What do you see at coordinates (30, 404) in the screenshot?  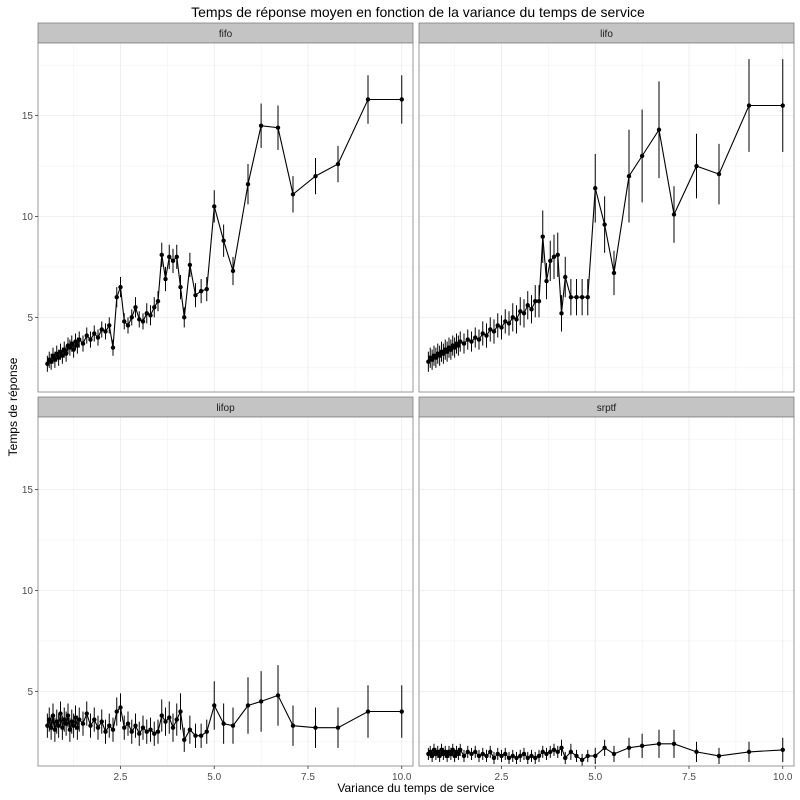 I see `y-axis-ticks: 5 10 15 5 10 15` at bounding box center [30, 404].